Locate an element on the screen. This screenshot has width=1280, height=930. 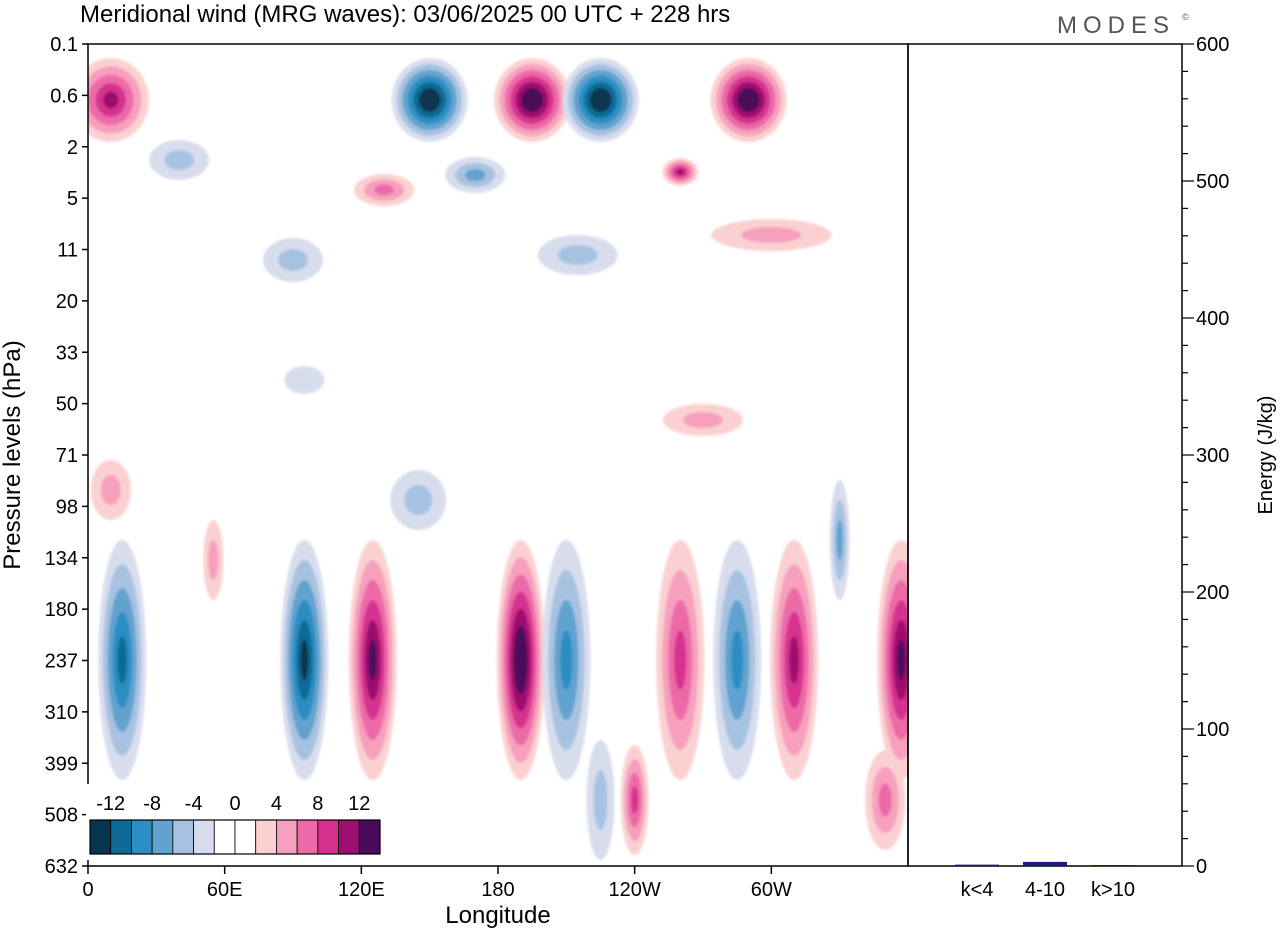
x-tick-label: 60E is located at coordinates (225, 890).